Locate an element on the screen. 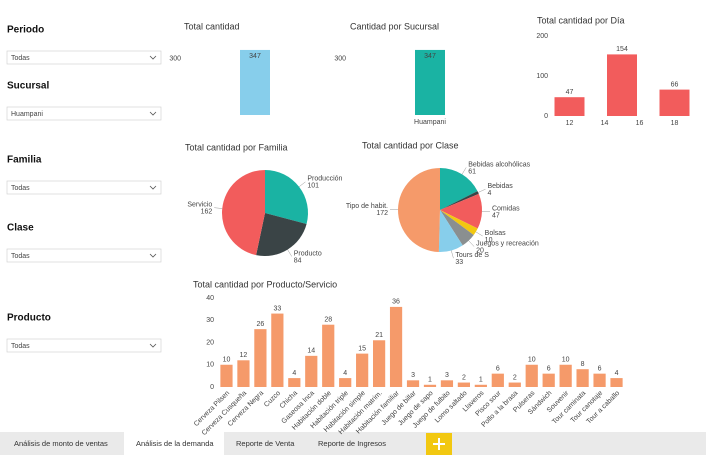 Image resolution: width=706 pixels, height=455 pixels. pie-label: Bolsas is located at coordinates (496, 233).